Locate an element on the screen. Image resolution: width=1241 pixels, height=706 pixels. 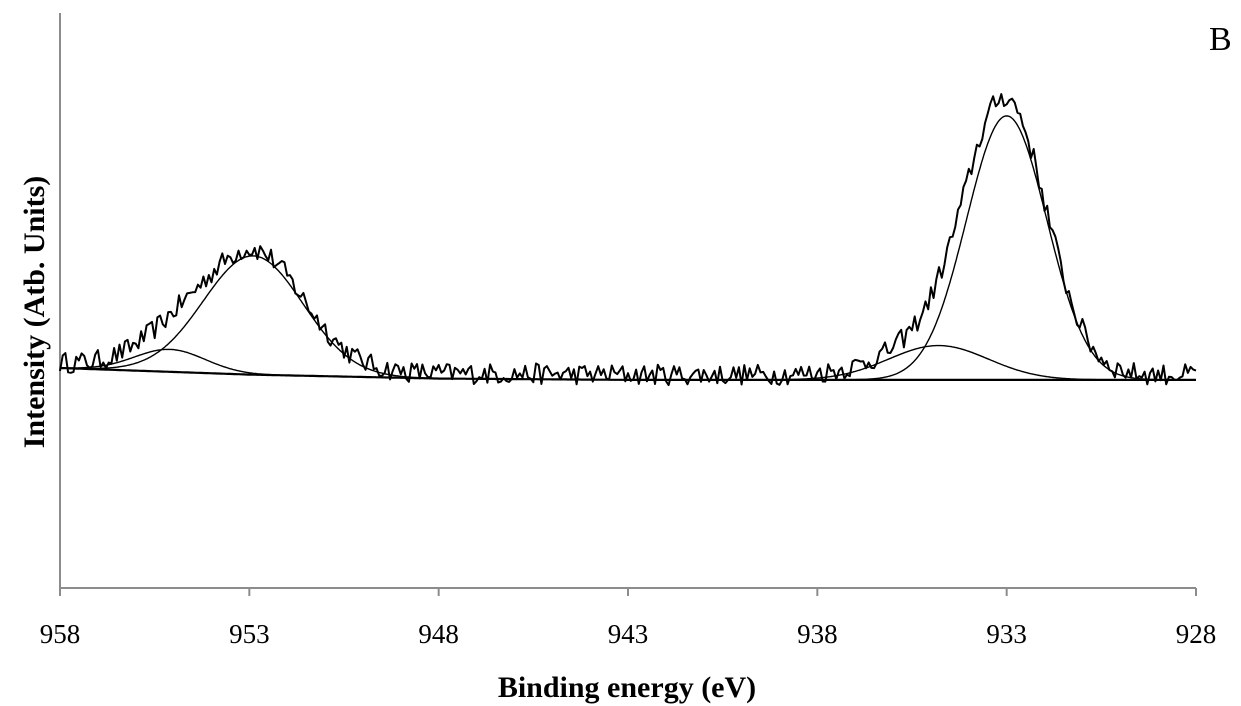
panel-label: B is located at coordinates (1220, 39).